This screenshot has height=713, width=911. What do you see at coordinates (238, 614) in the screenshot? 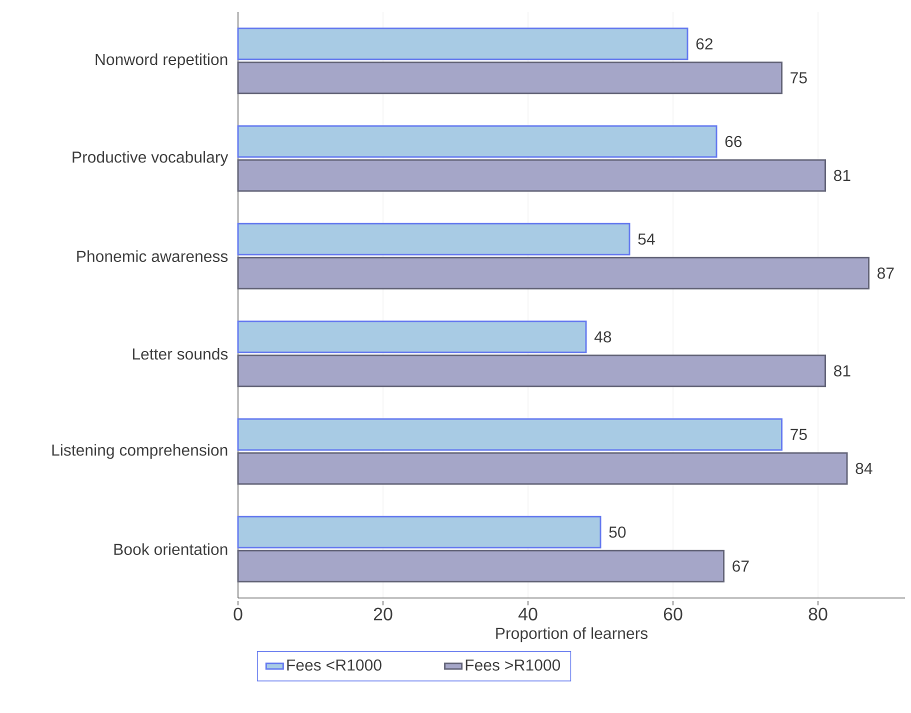
I see `x-tick-label: 0` at bounding box center [238, 614].